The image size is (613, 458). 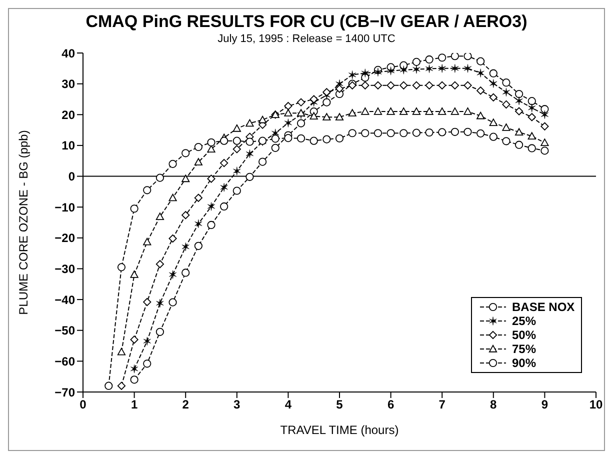 What do you see at coordinates (544, 405) in the screenshot?
I see `x-tick-label: 9` at bounding box center [544, 405].